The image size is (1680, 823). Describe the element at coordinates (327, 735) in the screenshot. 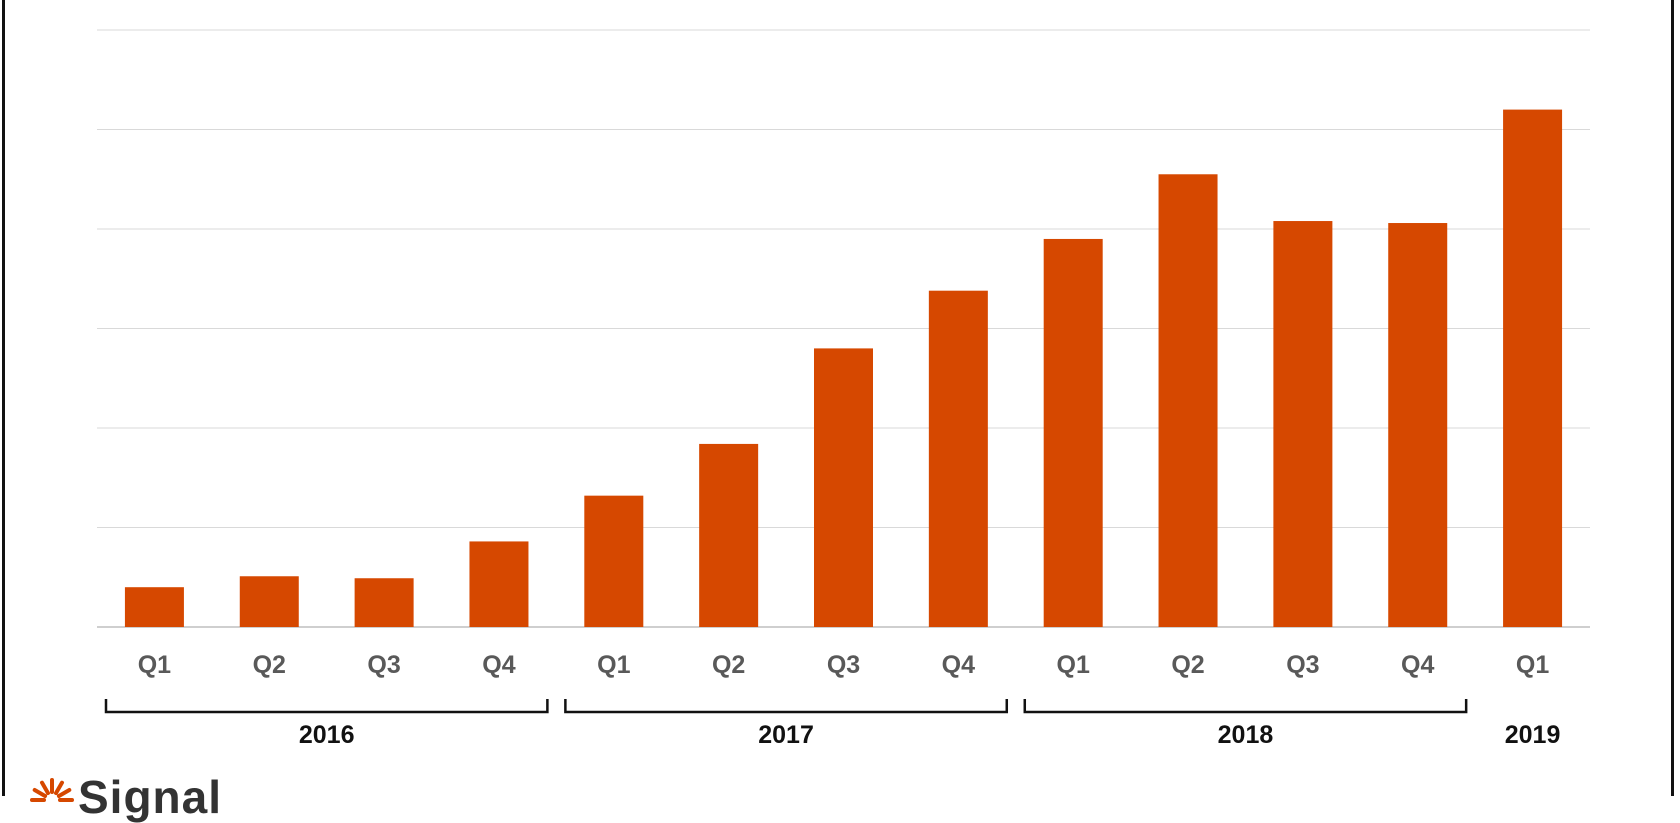

I see `year-label: 2016` at that location.